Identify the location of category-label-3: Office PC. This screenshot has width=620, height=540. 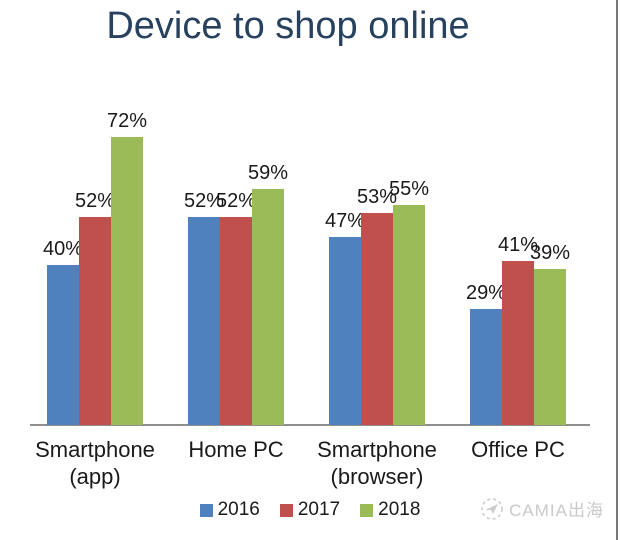
(518, 449).